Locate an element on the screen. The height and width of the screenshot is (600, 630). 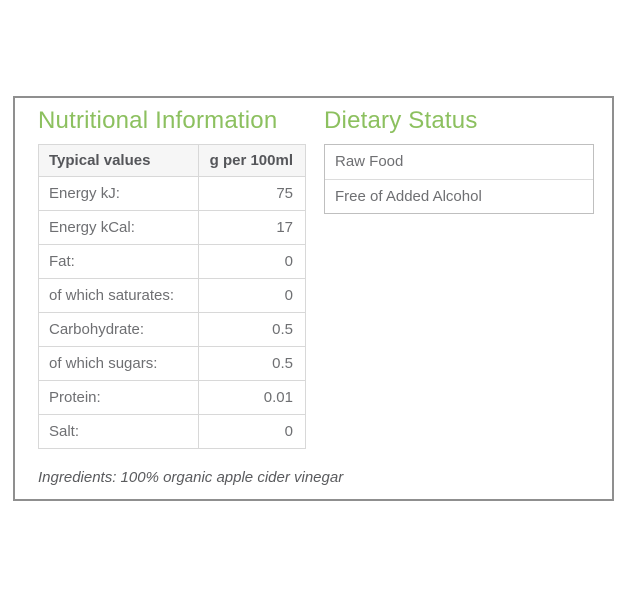
row-label: Carbohydrate: is located at coordinates (118, 329).